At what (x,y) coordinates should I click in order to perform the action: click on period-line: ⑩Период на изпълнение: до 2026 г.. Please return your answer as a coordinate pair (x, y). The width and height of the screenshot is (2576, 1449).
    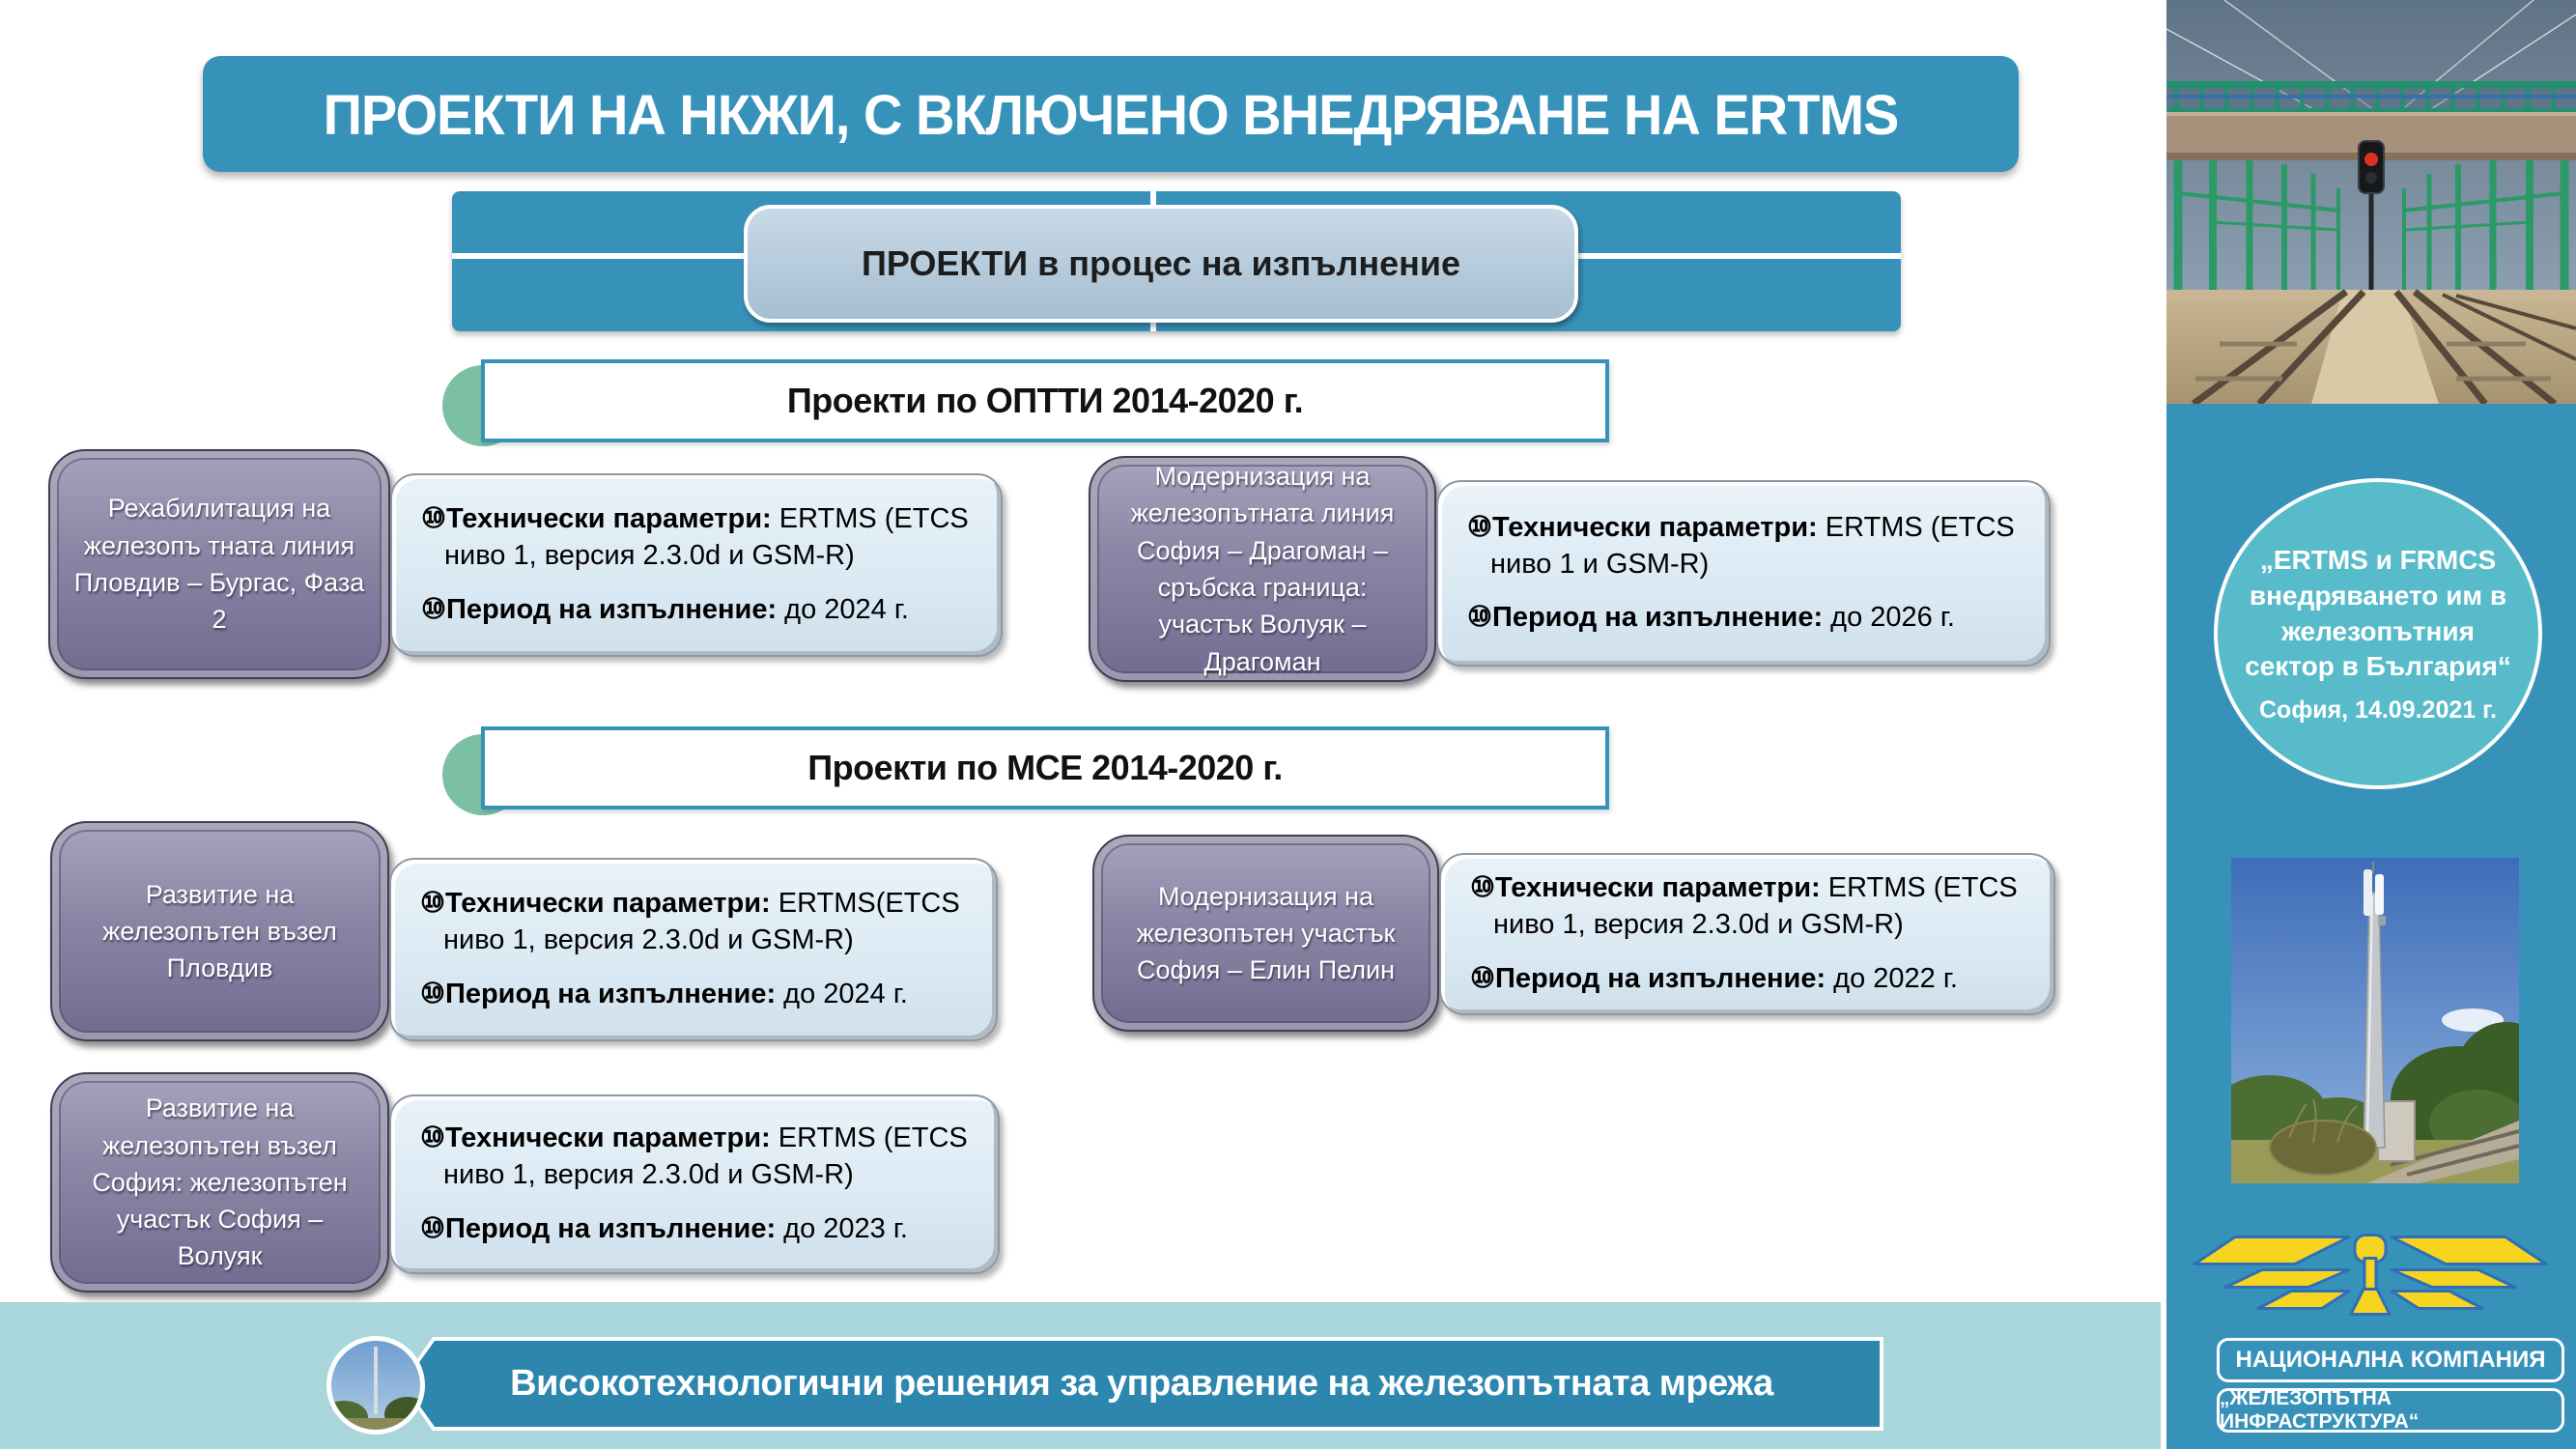
    Looking at the image, I should click on (1711, 618).